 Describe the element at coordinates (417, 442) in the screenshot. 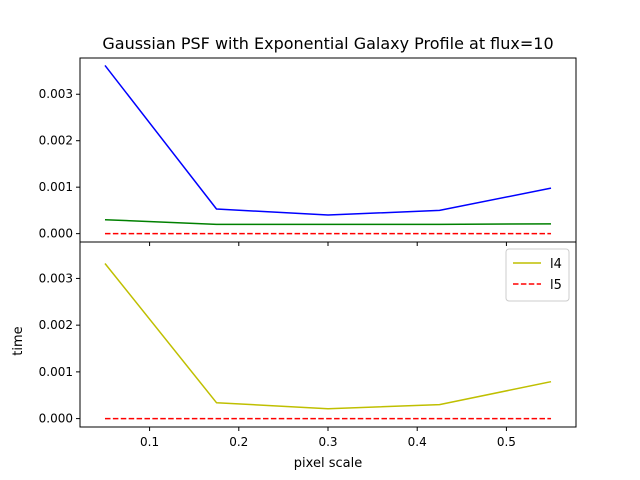

I see `x-tick-label: 0.4` at that location.